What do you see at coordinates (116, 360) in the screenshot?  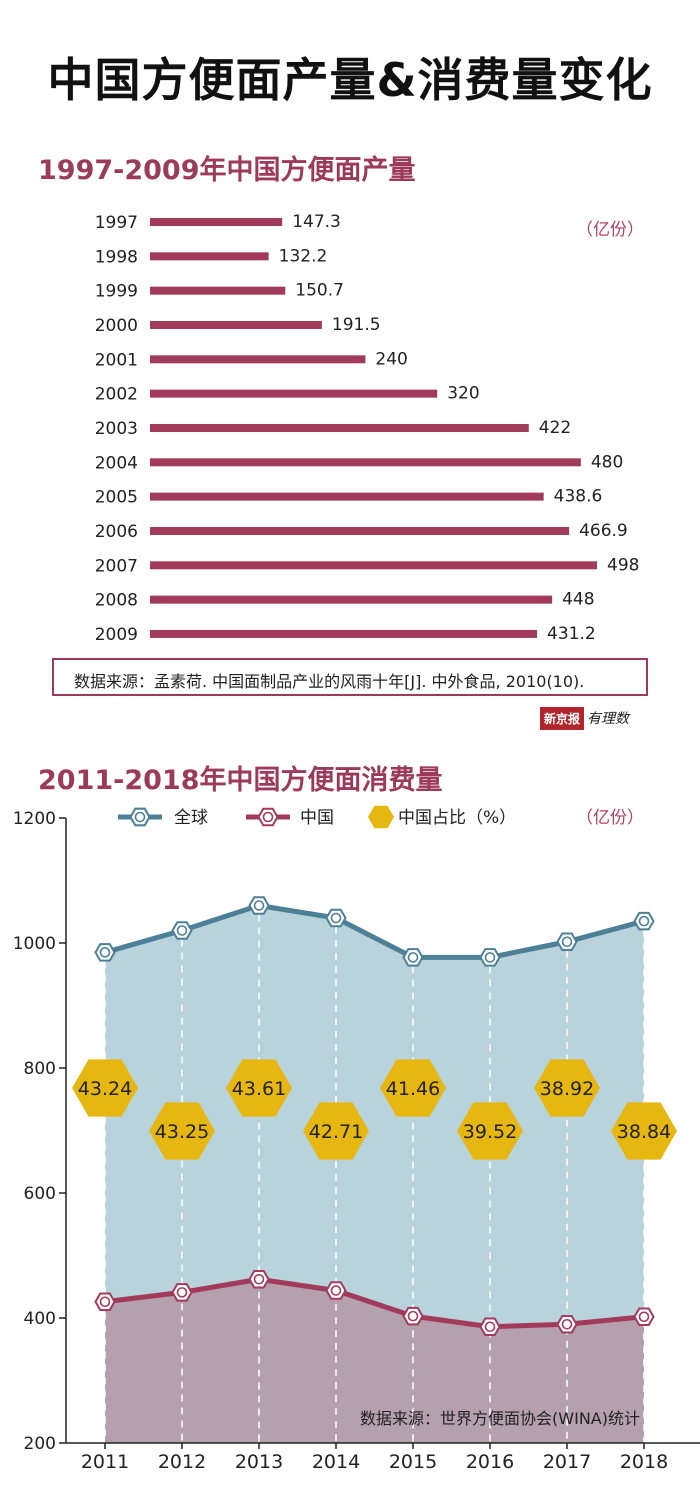 I see `bar-year-label: 2001` at bounding box center [116, 360].